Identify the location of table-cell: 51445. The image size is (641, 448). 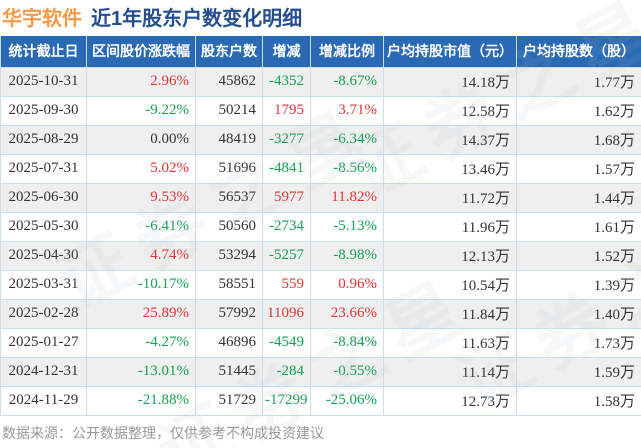
(229, 371).